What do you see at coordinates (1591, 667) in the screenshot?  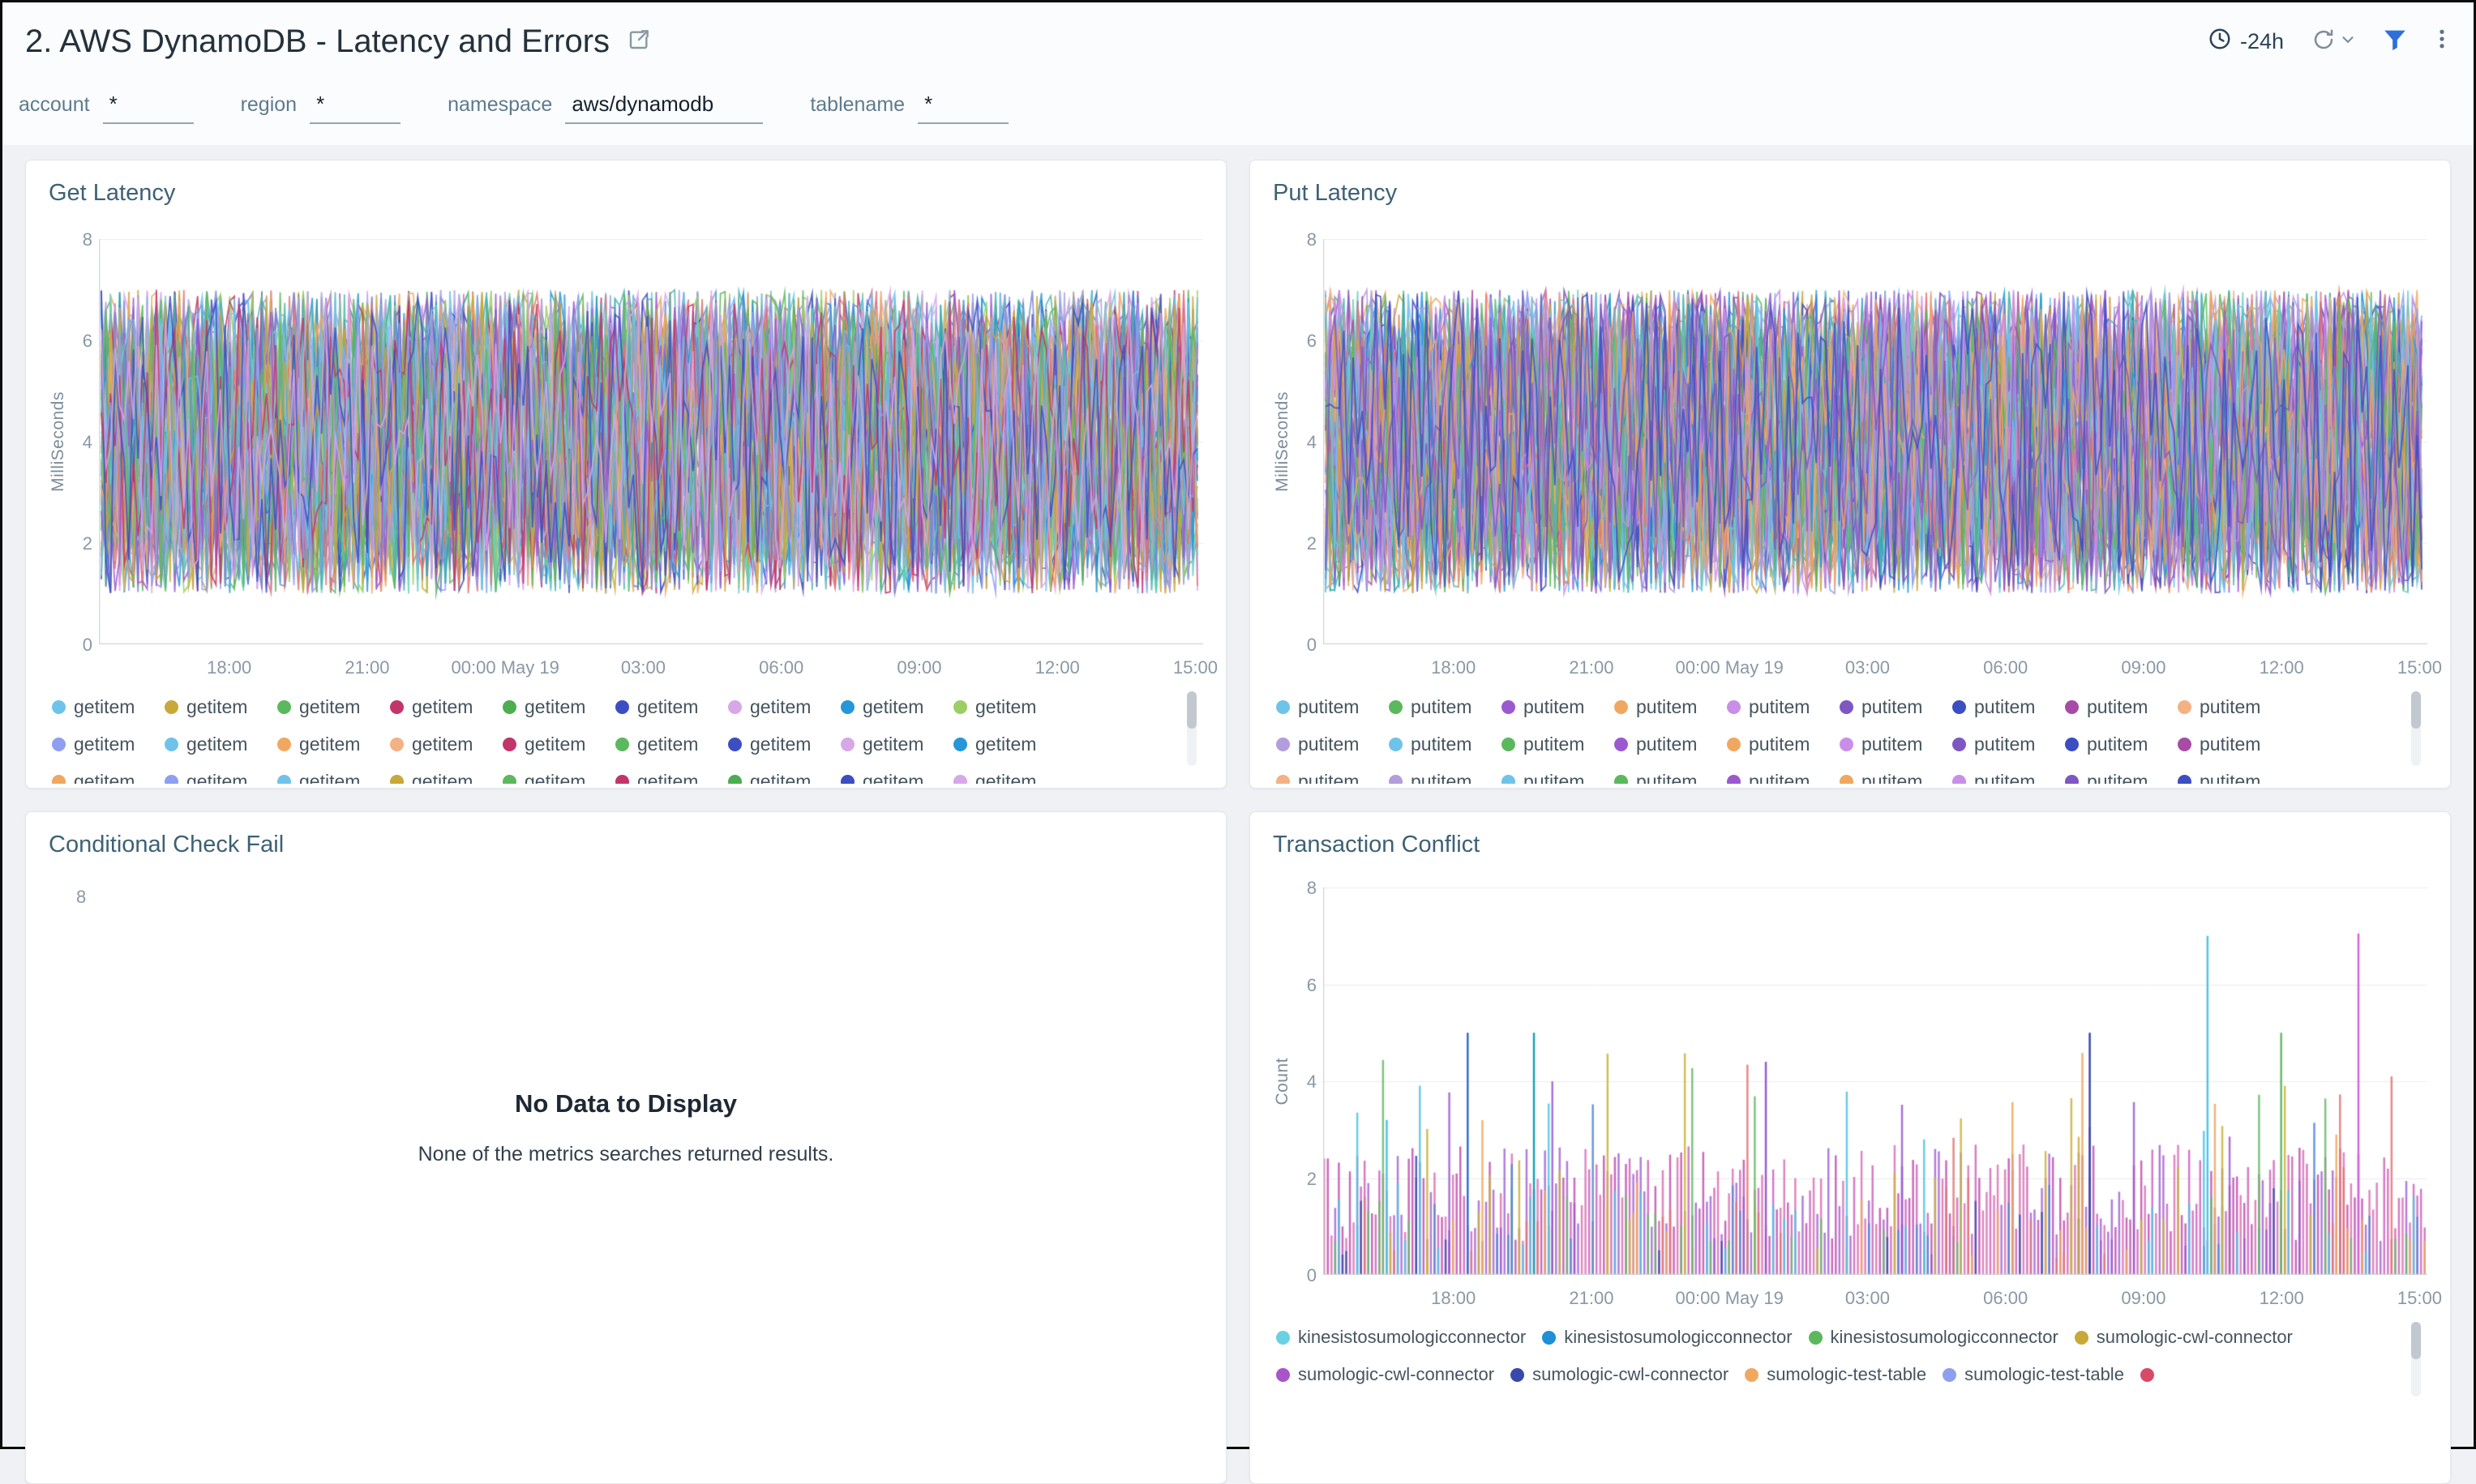 I see `x-tick-label: 21:00` at bounding box center [1591, 667].